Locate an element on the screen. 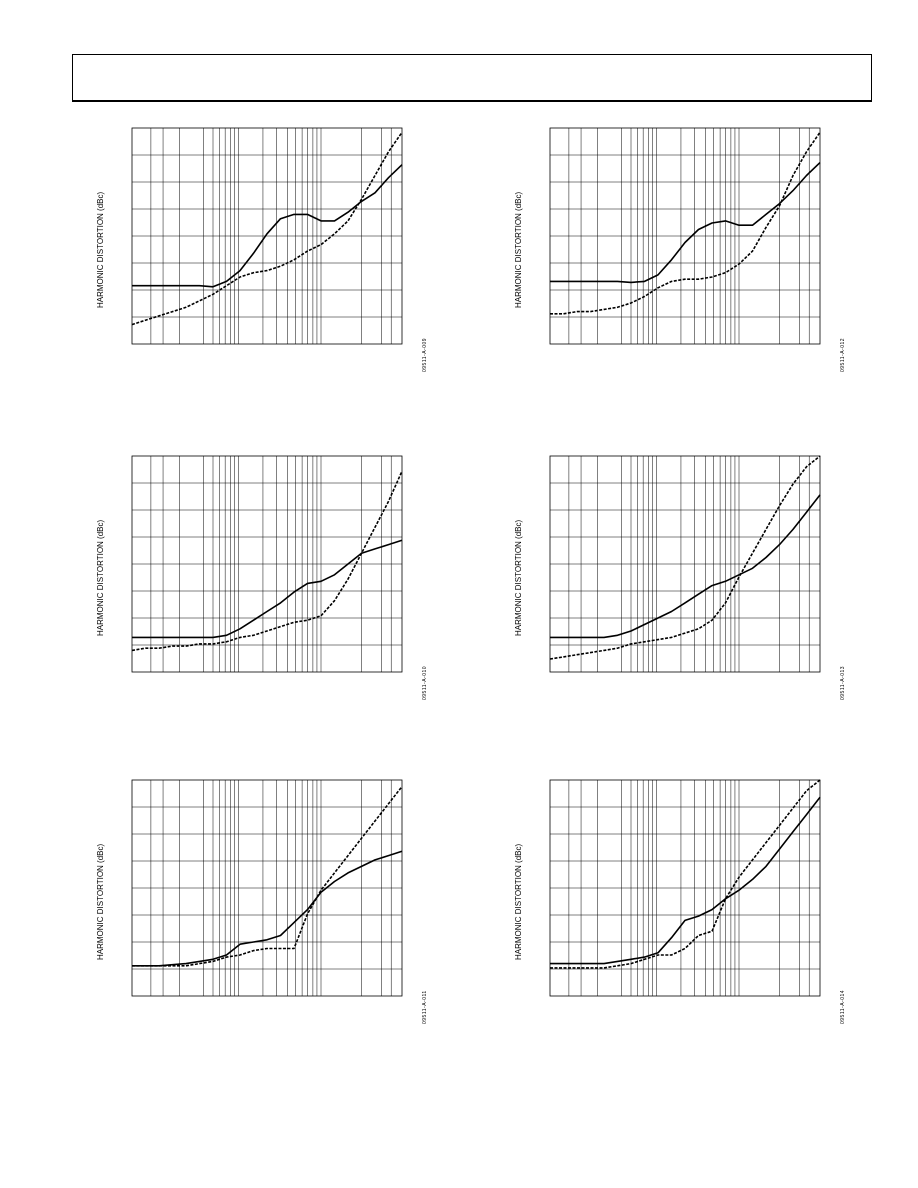  chart-panel-6: HARMONIC DISTORTION (dBc) 09511-A-014 is located at coordinates (688, 917).